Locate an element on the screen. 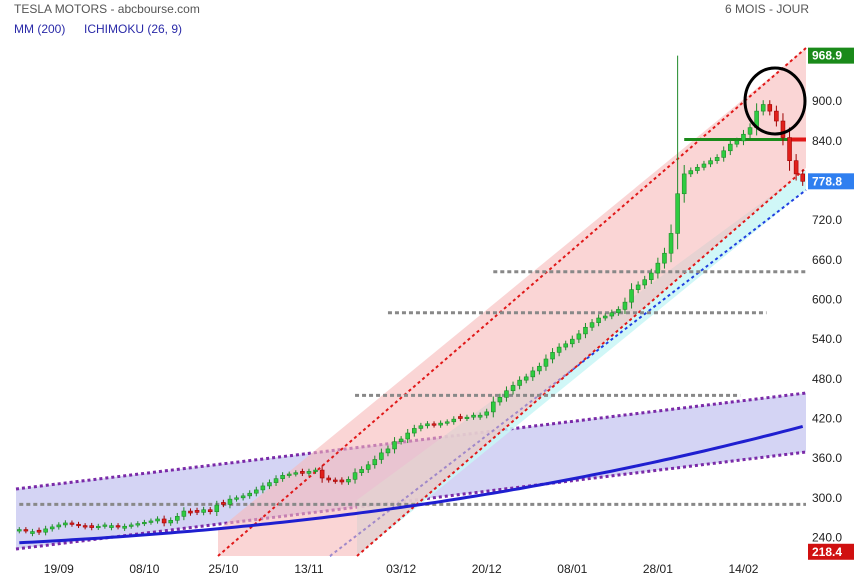 This screenshot has height=580, width=855. annotation-layer is located at coordinates (775, 101).